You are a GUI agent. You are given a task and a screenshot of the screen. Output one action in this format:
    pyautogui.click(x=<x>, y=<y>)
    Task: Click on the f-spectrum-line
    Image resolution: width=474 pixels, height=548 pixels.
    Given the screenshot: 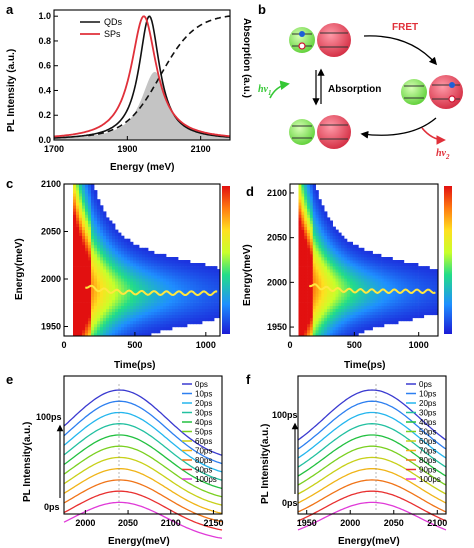 What is the action you would take?
    pyautogui.click(x=372, y=506)
    